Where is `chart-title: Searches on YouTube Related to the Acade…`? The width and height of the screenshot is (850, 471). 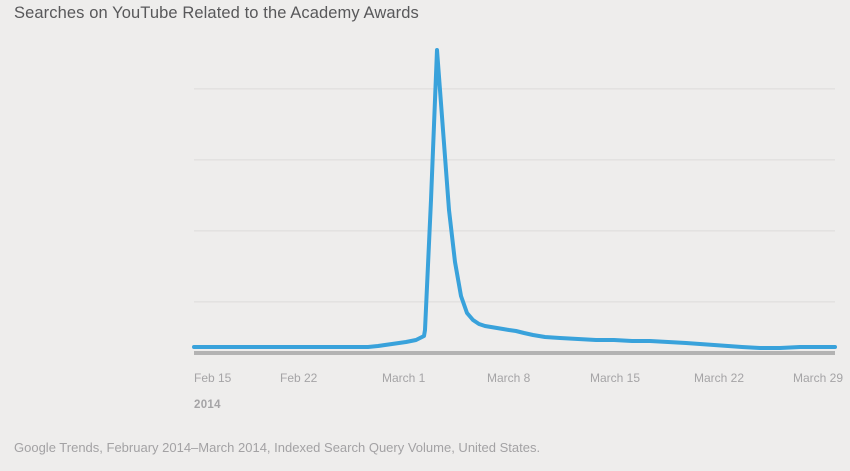 chart-title: Searches on YouTube Related to the Acade… is located at coordinates (216, 13).